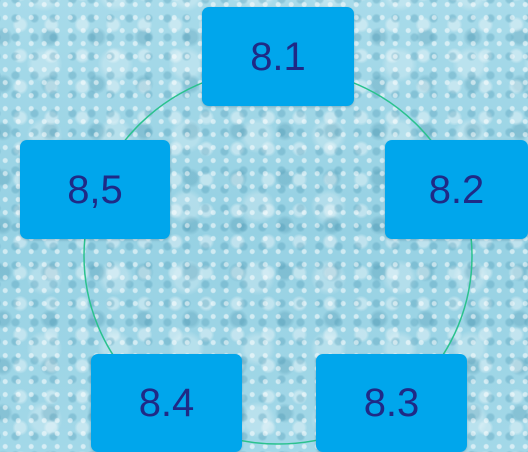  I want to click on node-8-2: 8.2, so click(456, 189).